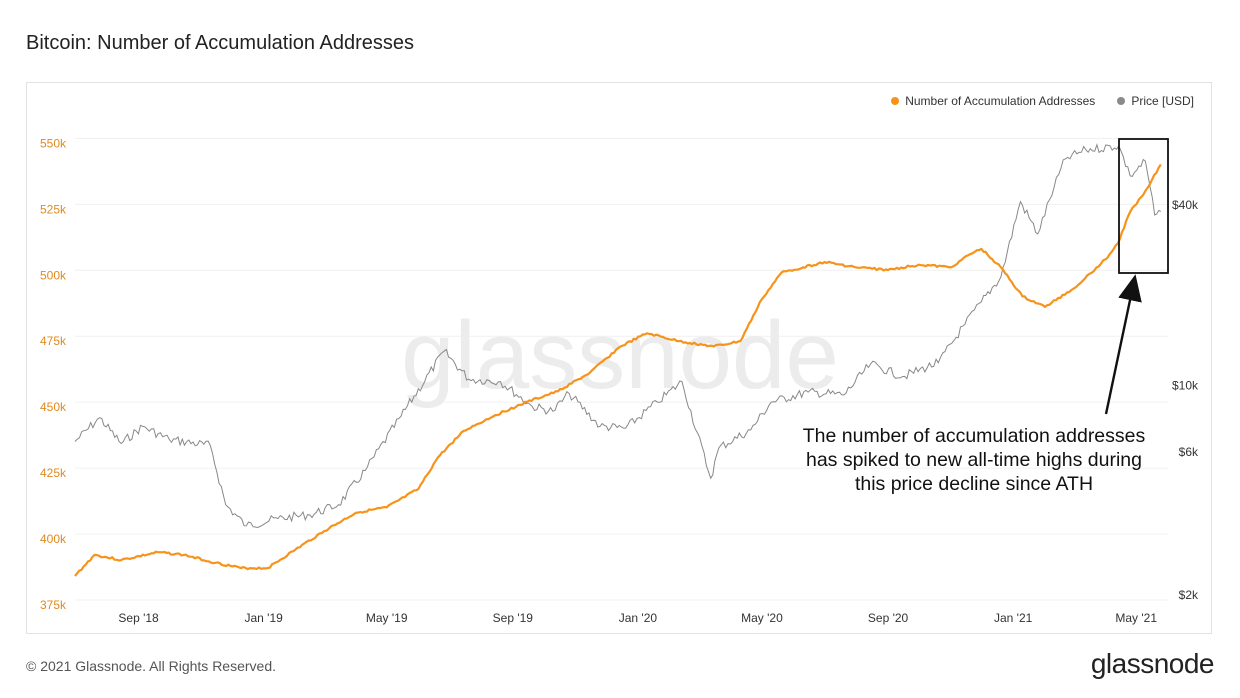 The width and height of the screenshot is (1240, 698). What do you see at coordinates (513, 618) in the screenshot?
I see `x-axis-tick-label: Sep '19` at bounding box center [513, 618].